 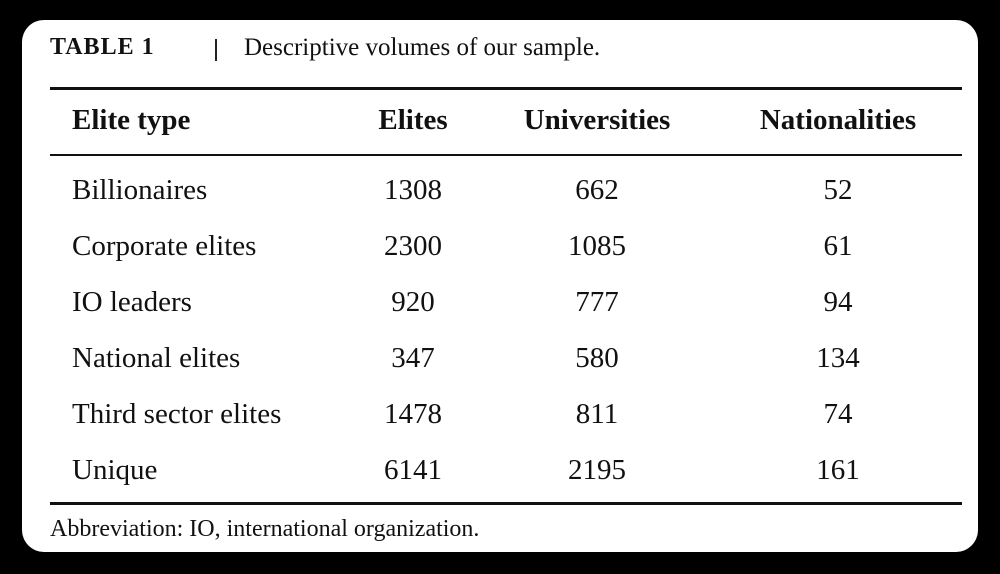 What do you see at coordinates (177, 414) in the screenshot?
I see `row-label: Third sector elites` at bounding box center [177, 414].